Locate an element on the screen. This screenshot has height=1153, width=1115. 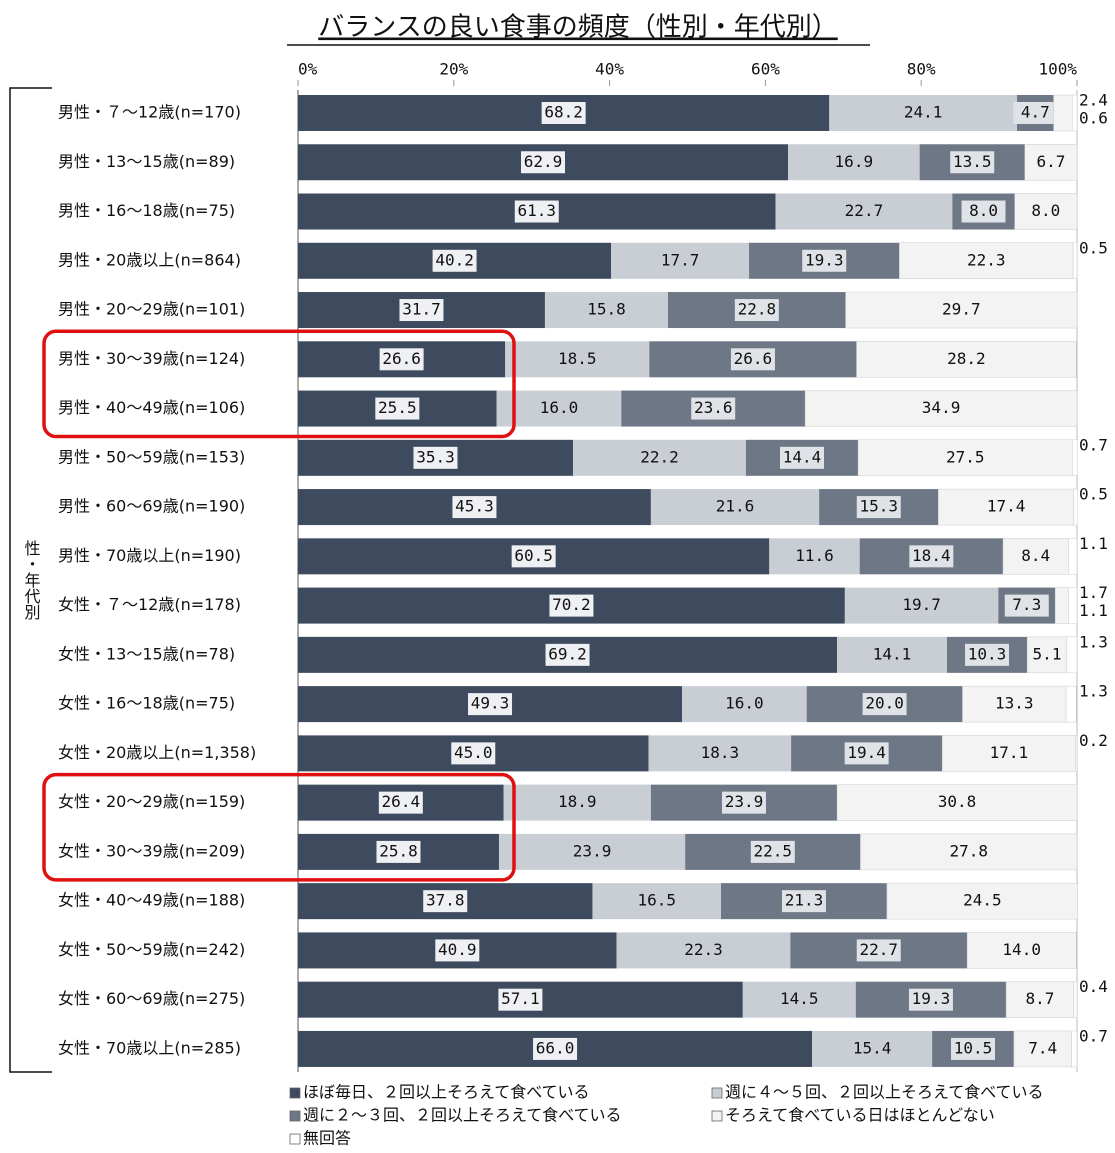
data-label: 17.1 is located at coordinates (1009, 752).